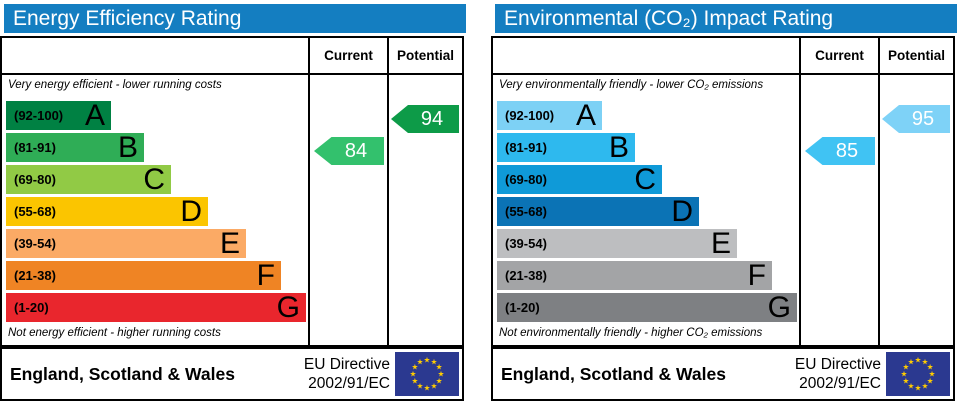  Describe the element at coordinates (425, 119) in the screenshot. I see `potential-rating-arrow: 94` at that location.